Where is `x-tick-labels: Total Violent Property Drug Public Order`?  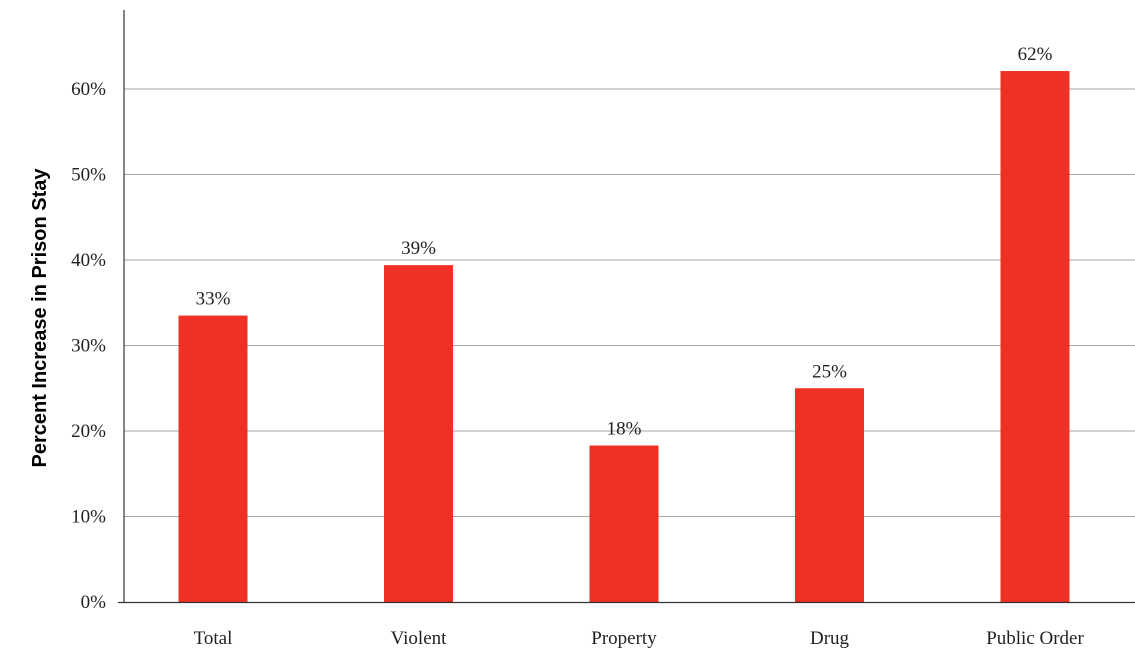 x-tick-labels: Total Violent Property Drug Public Order is located at coordinates (639, 638).